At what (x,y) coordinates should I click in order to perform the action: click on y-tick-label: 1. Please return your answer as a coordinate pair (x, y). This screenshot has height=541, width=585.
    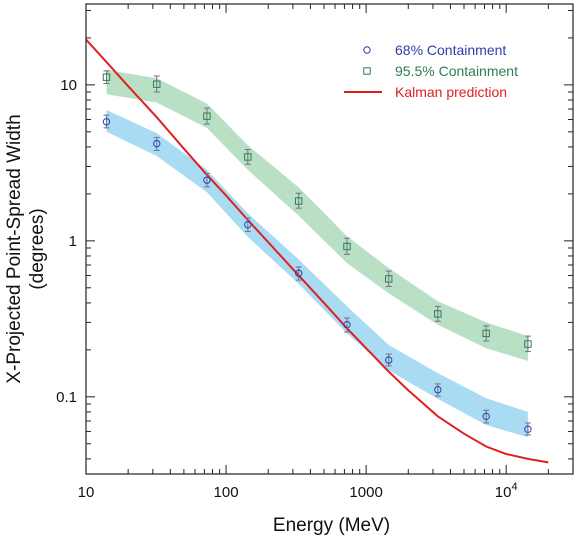
    Looking at the image, I should click on (73, 241).